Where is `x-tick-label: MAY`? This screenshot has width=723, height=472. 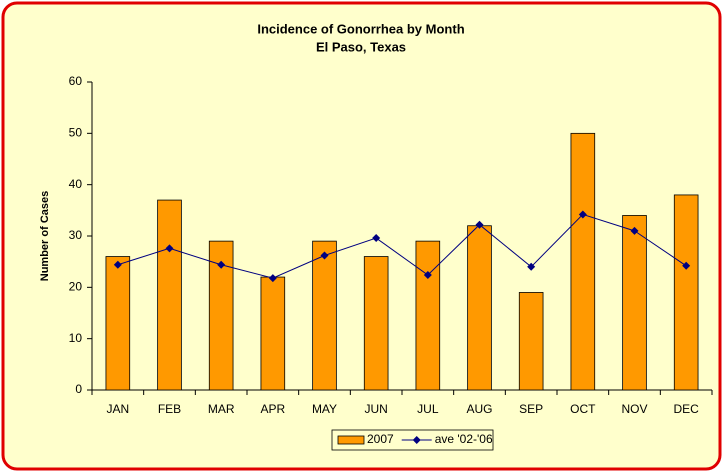 x-tick-label: MAY is located at coordinates (324, 409).